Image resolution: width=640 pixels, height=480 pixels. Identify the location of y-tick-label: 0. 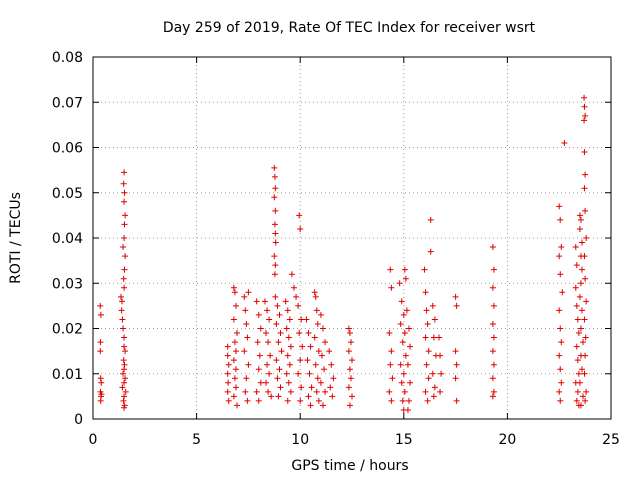
(78, 420).